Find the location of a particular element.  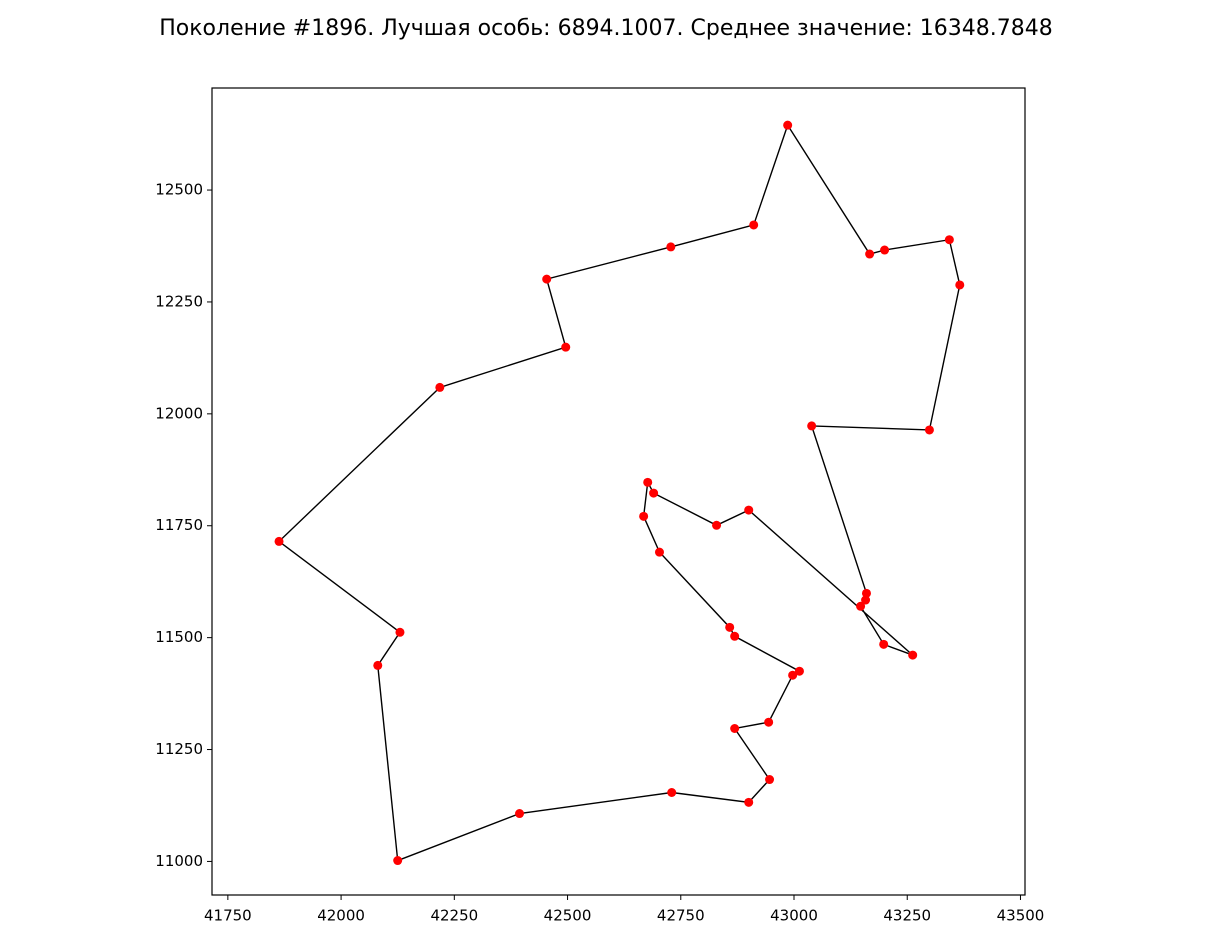

x-tick-label: 41750 is located at coordinates (228, 916).